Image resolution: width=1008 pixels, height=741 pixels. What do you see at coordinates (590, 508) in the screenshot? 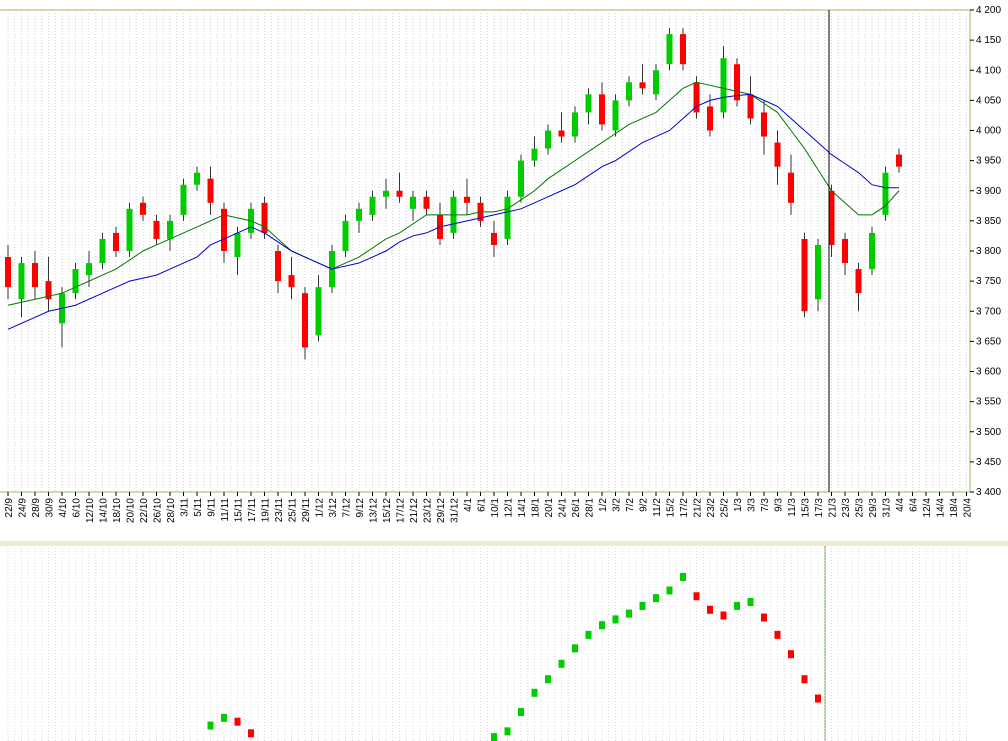
I see `x-tick-label: 28/1` at bounding box center [590, 508].